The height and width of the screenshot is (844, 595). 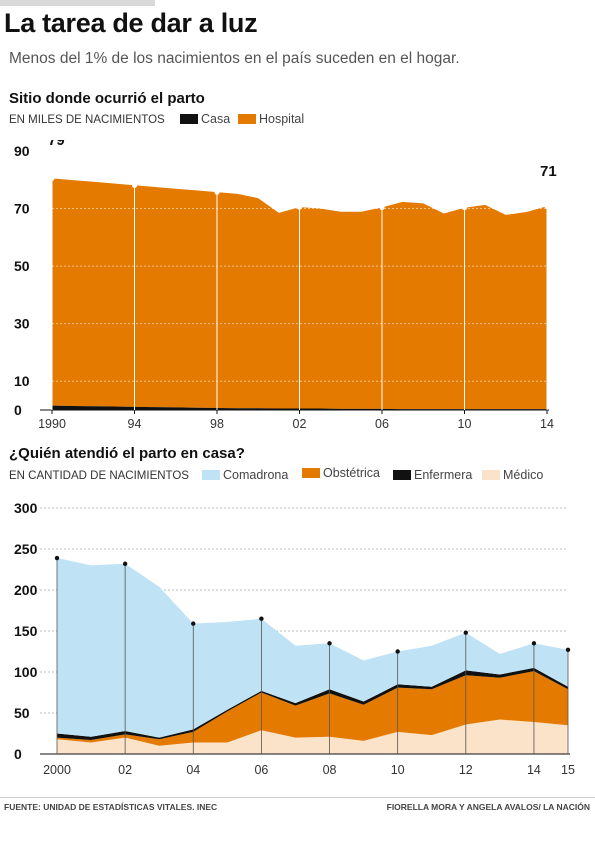 I want to click on chart2-legend-comadrona: Comadrona, so click(x=245, y=475).